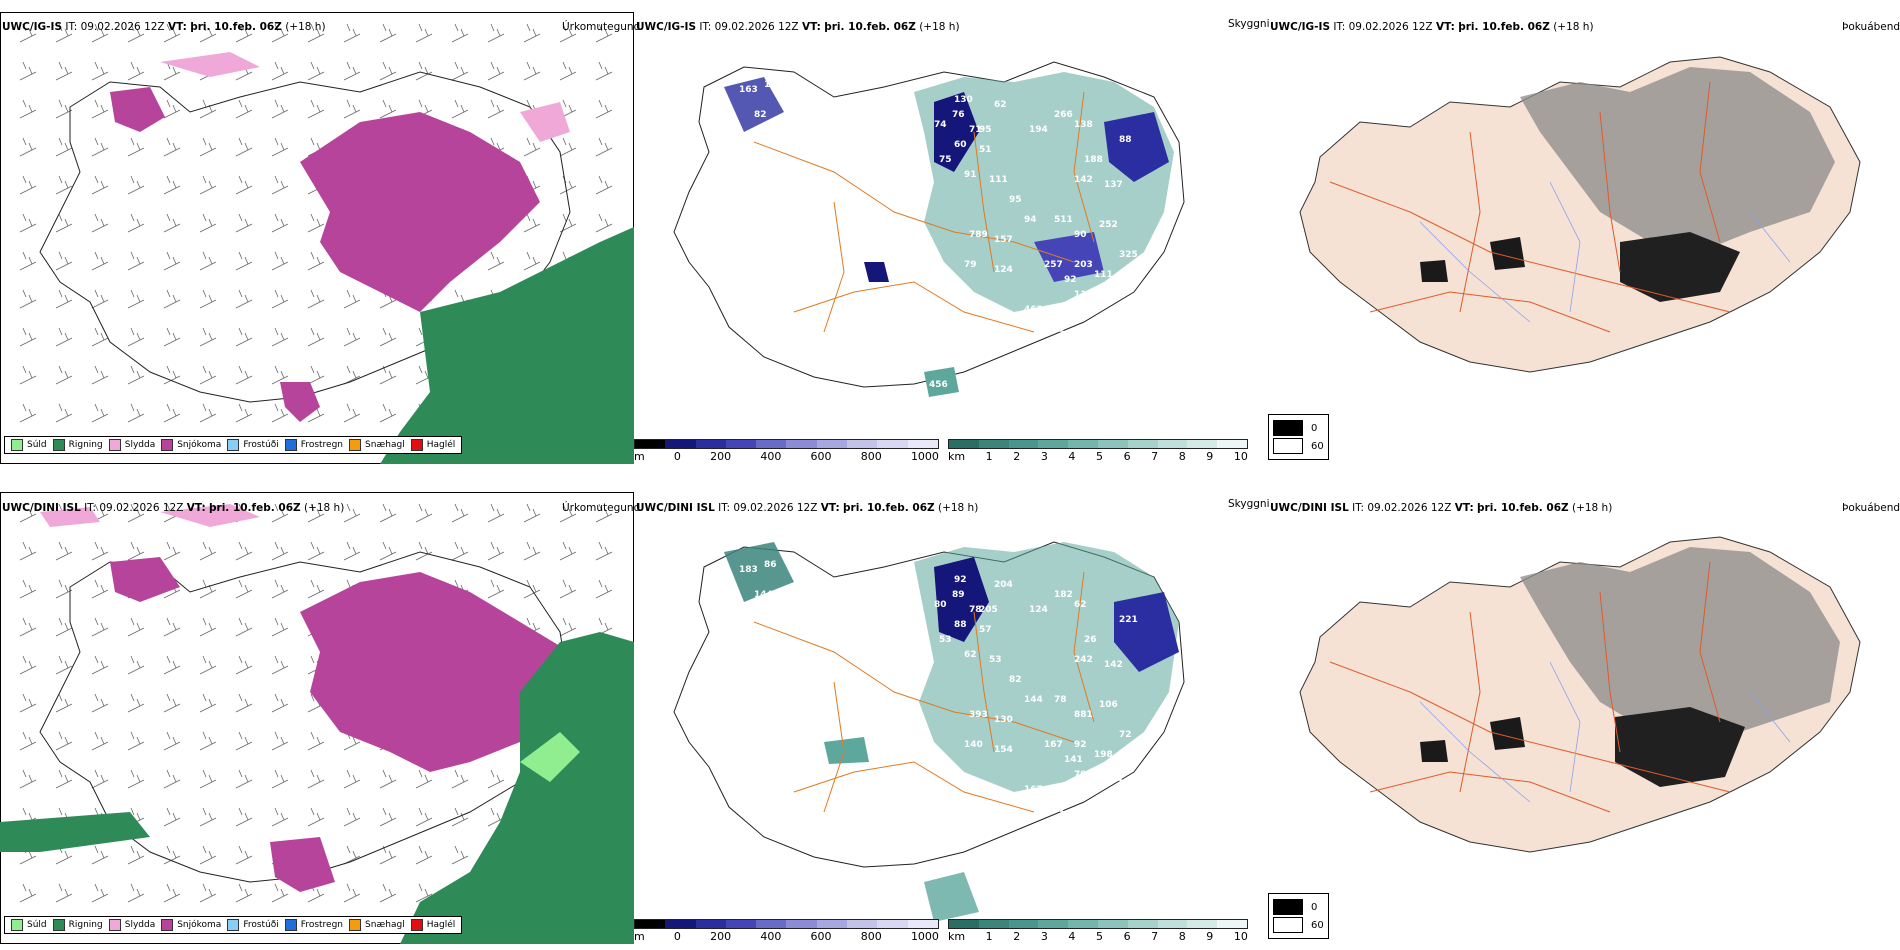  I want to click on colorbar-tick: 7, so click(1155, 456).